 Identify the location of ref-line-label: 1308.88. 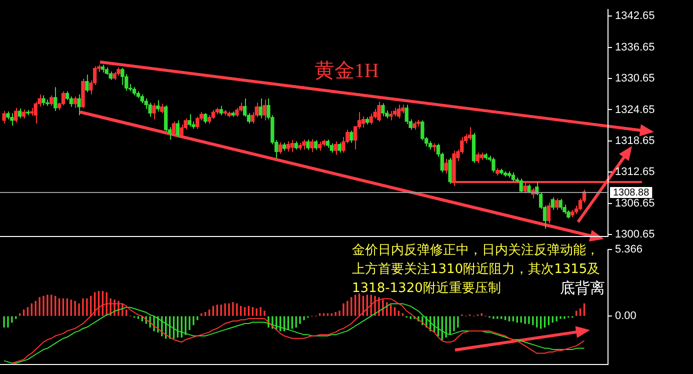
(631, 192).